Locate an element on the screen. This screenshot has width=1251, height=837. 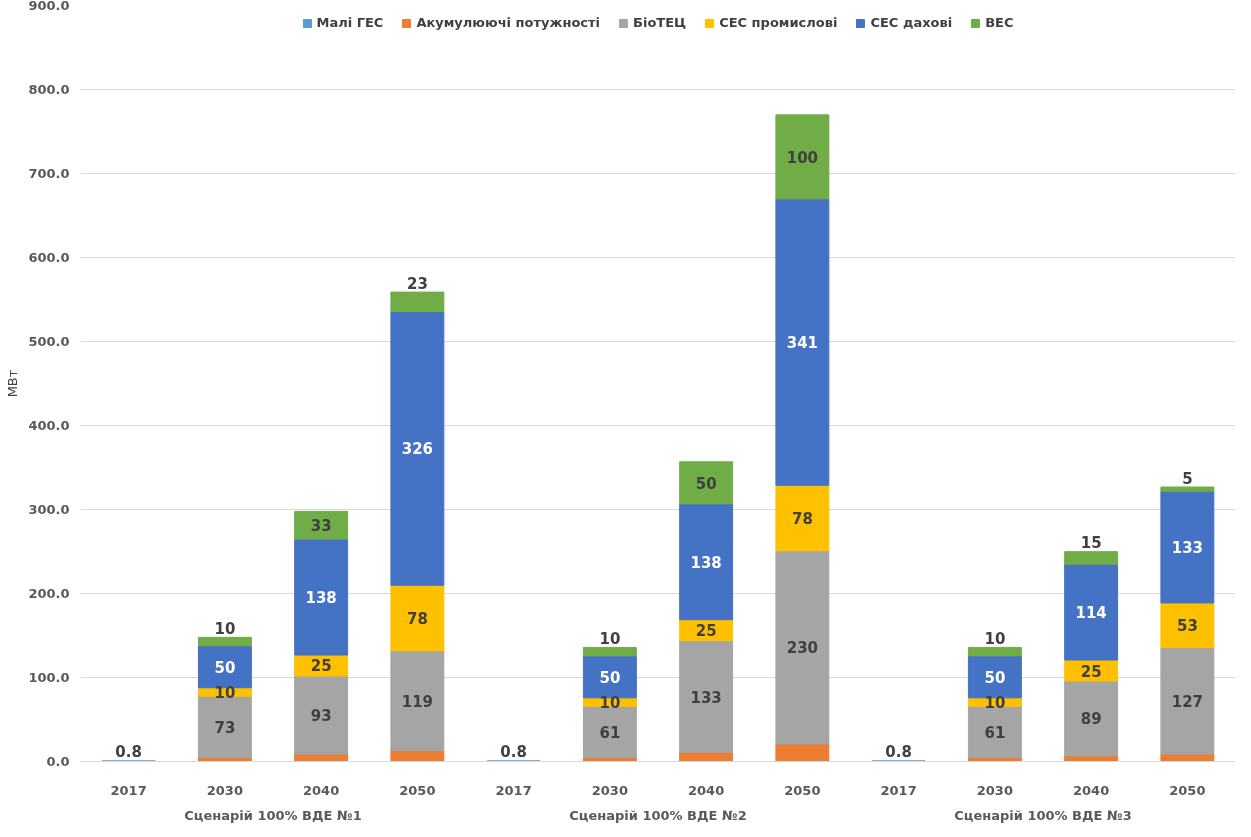
y-tick-label: 600.0 is located at coordinates (49, 257).